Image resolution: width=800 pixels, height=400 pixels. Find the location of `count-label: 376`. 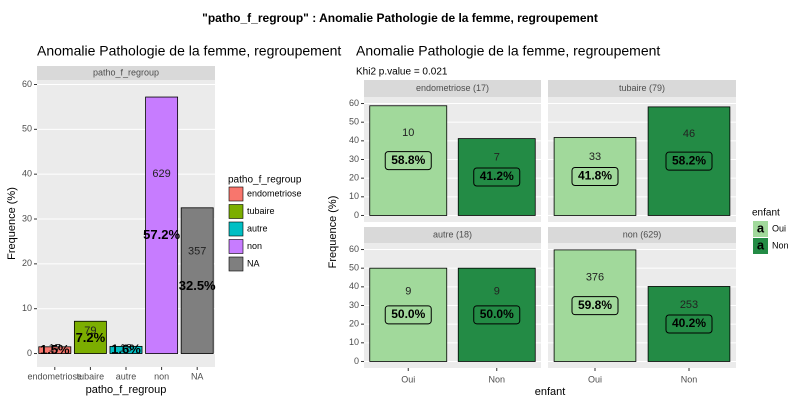

count-label: 376 is located at coordinates (595, 278).